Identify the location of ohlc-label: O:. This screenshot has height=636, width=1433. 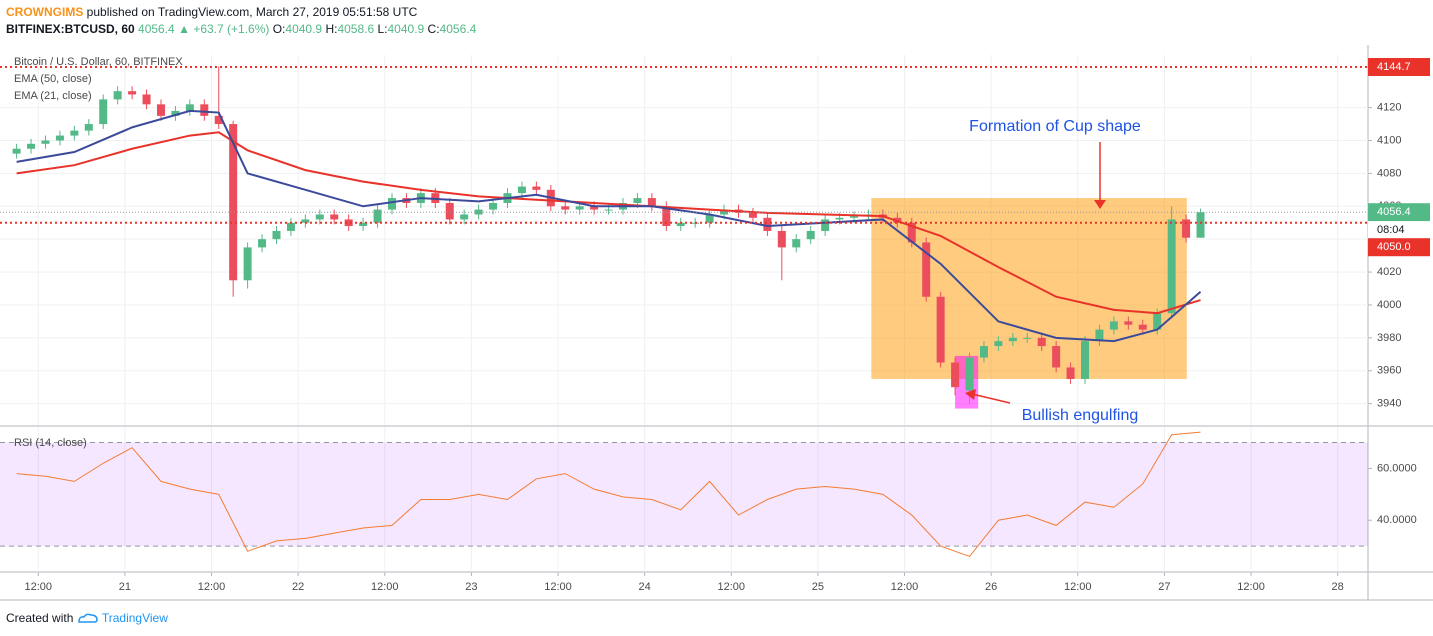
(279, 29).